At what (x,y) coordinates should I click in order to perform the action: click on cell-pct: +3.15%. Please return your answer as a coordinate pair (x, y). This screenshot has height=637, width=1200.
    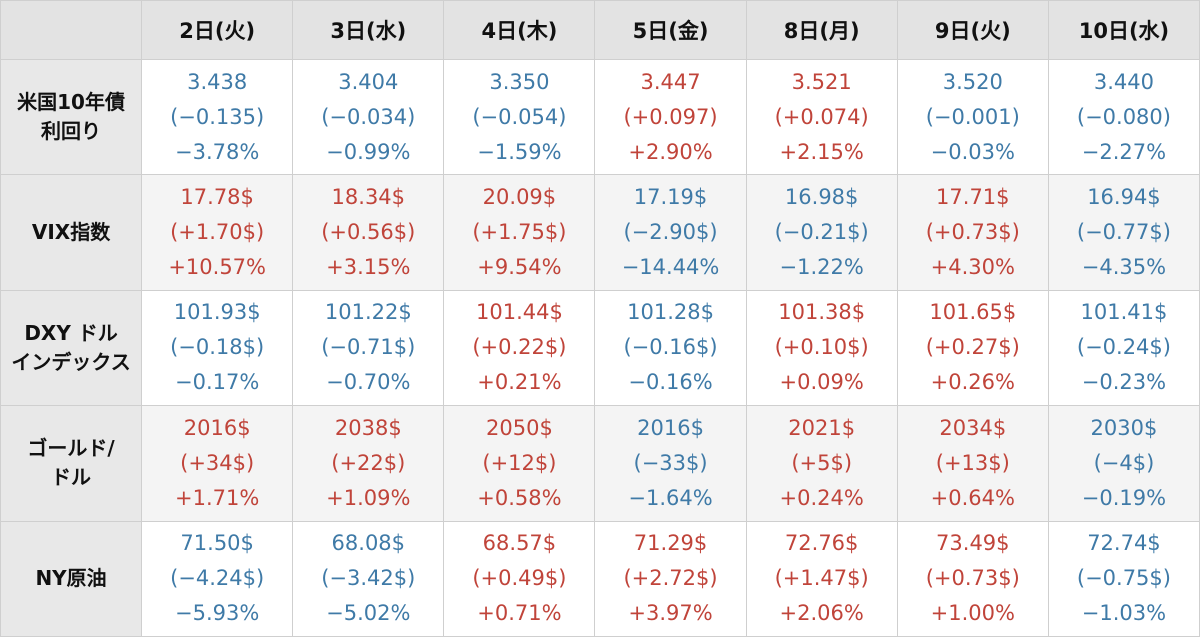
    Looking at the image, I should click on (368, 267).